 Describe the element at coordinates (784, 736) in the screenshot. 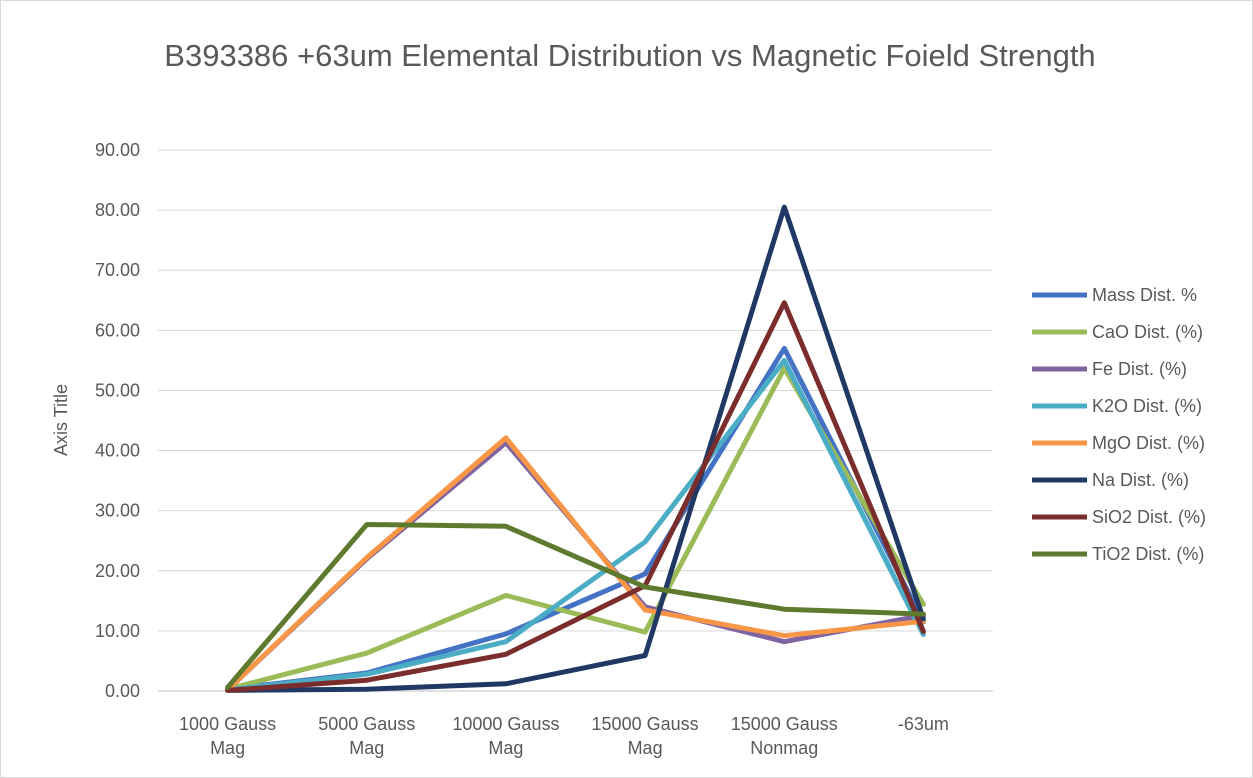

I see `x-tick-label: 15000 Gauss Nonmag` at that location.